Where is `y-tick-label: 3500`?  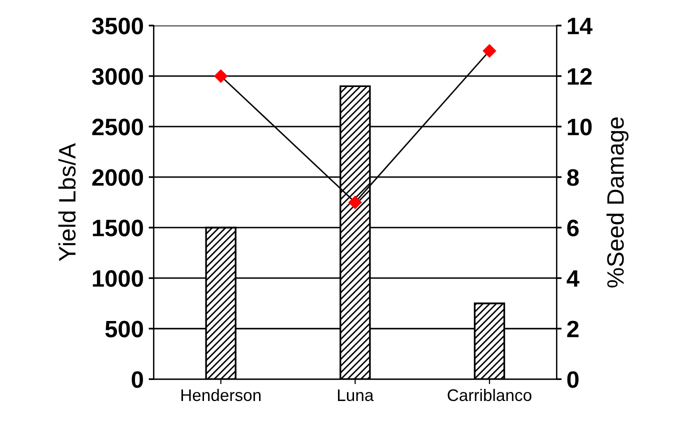
y-tick-label: 3500 is located at coordinates (117, 26).